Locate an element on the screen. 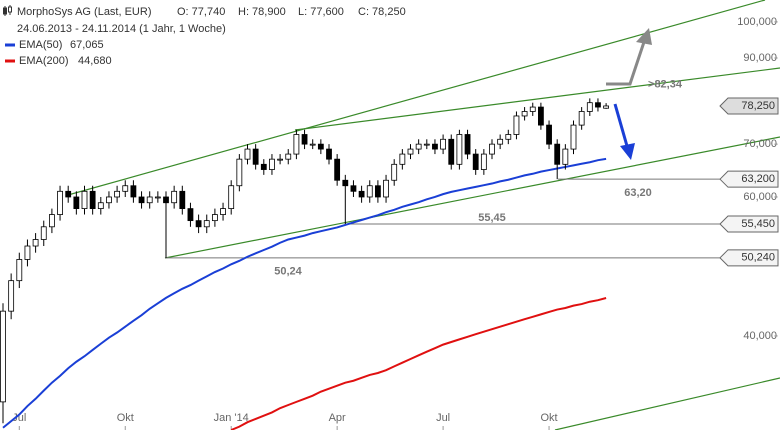 The image size is (780, 430). ohlc-low: L: 77,600 is located at coordinates (321, 12).